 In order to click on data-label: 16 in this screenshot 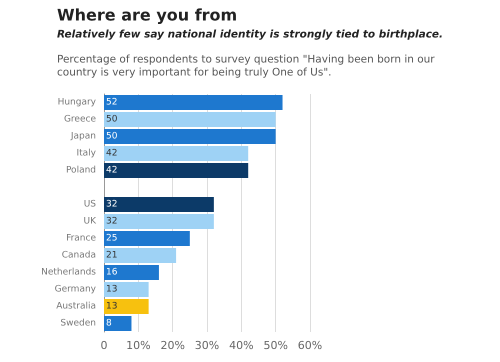, I will do `click(112, 273)`.